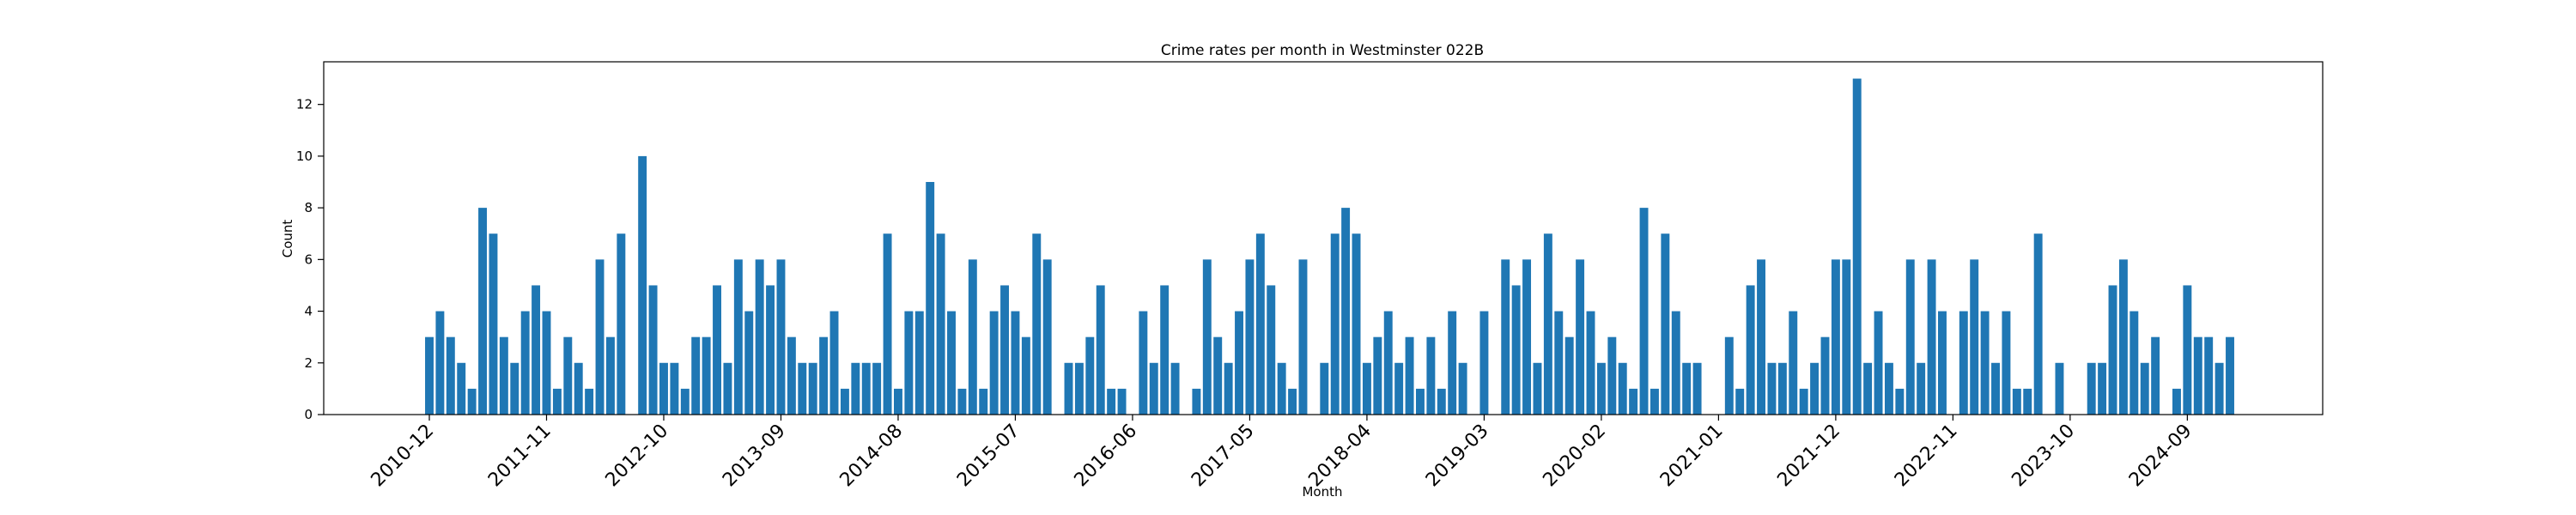  I want to click on x-tick-label: 2023-10, so click(2043, 456).